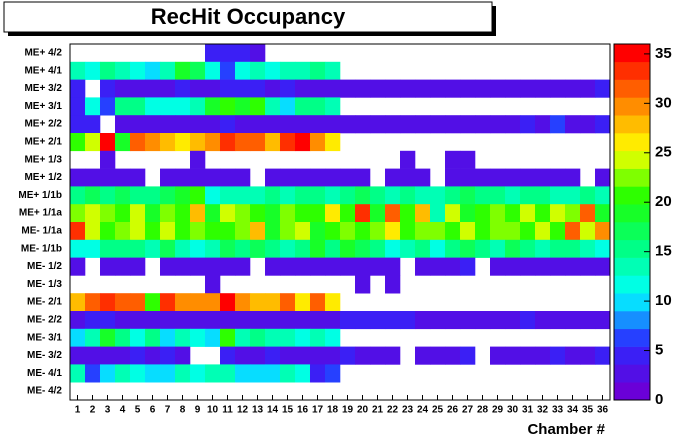  I want to click on x-tick-label: 21, so click(378, 410).